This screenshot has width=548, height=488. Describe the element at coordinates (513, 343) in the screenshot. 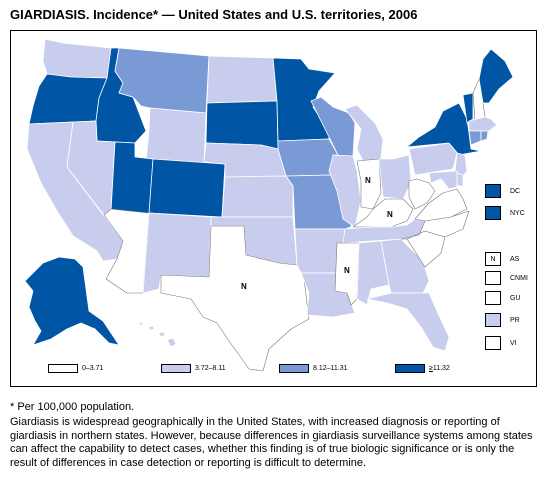

I see `territory-label-vi: VI` at that location.